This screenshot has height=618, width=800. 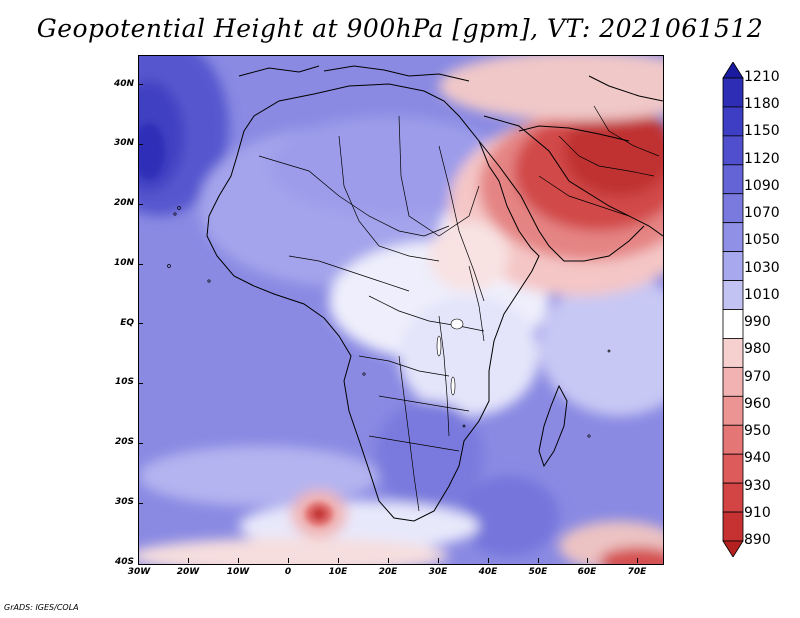 I want to click on colorbar-label: 890, so click(x=757, y=540).